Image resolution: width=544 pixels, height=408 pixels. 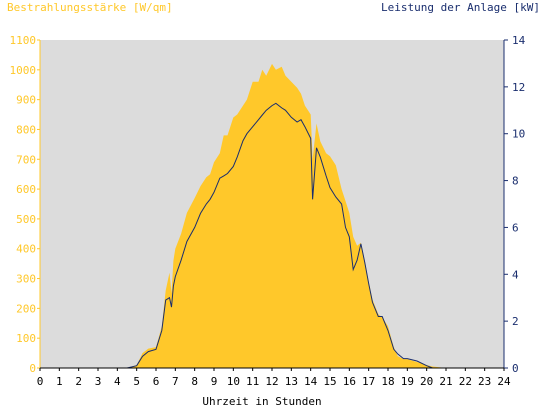 I want to click on left-tick-label: 900, so click(x=26, y=100).